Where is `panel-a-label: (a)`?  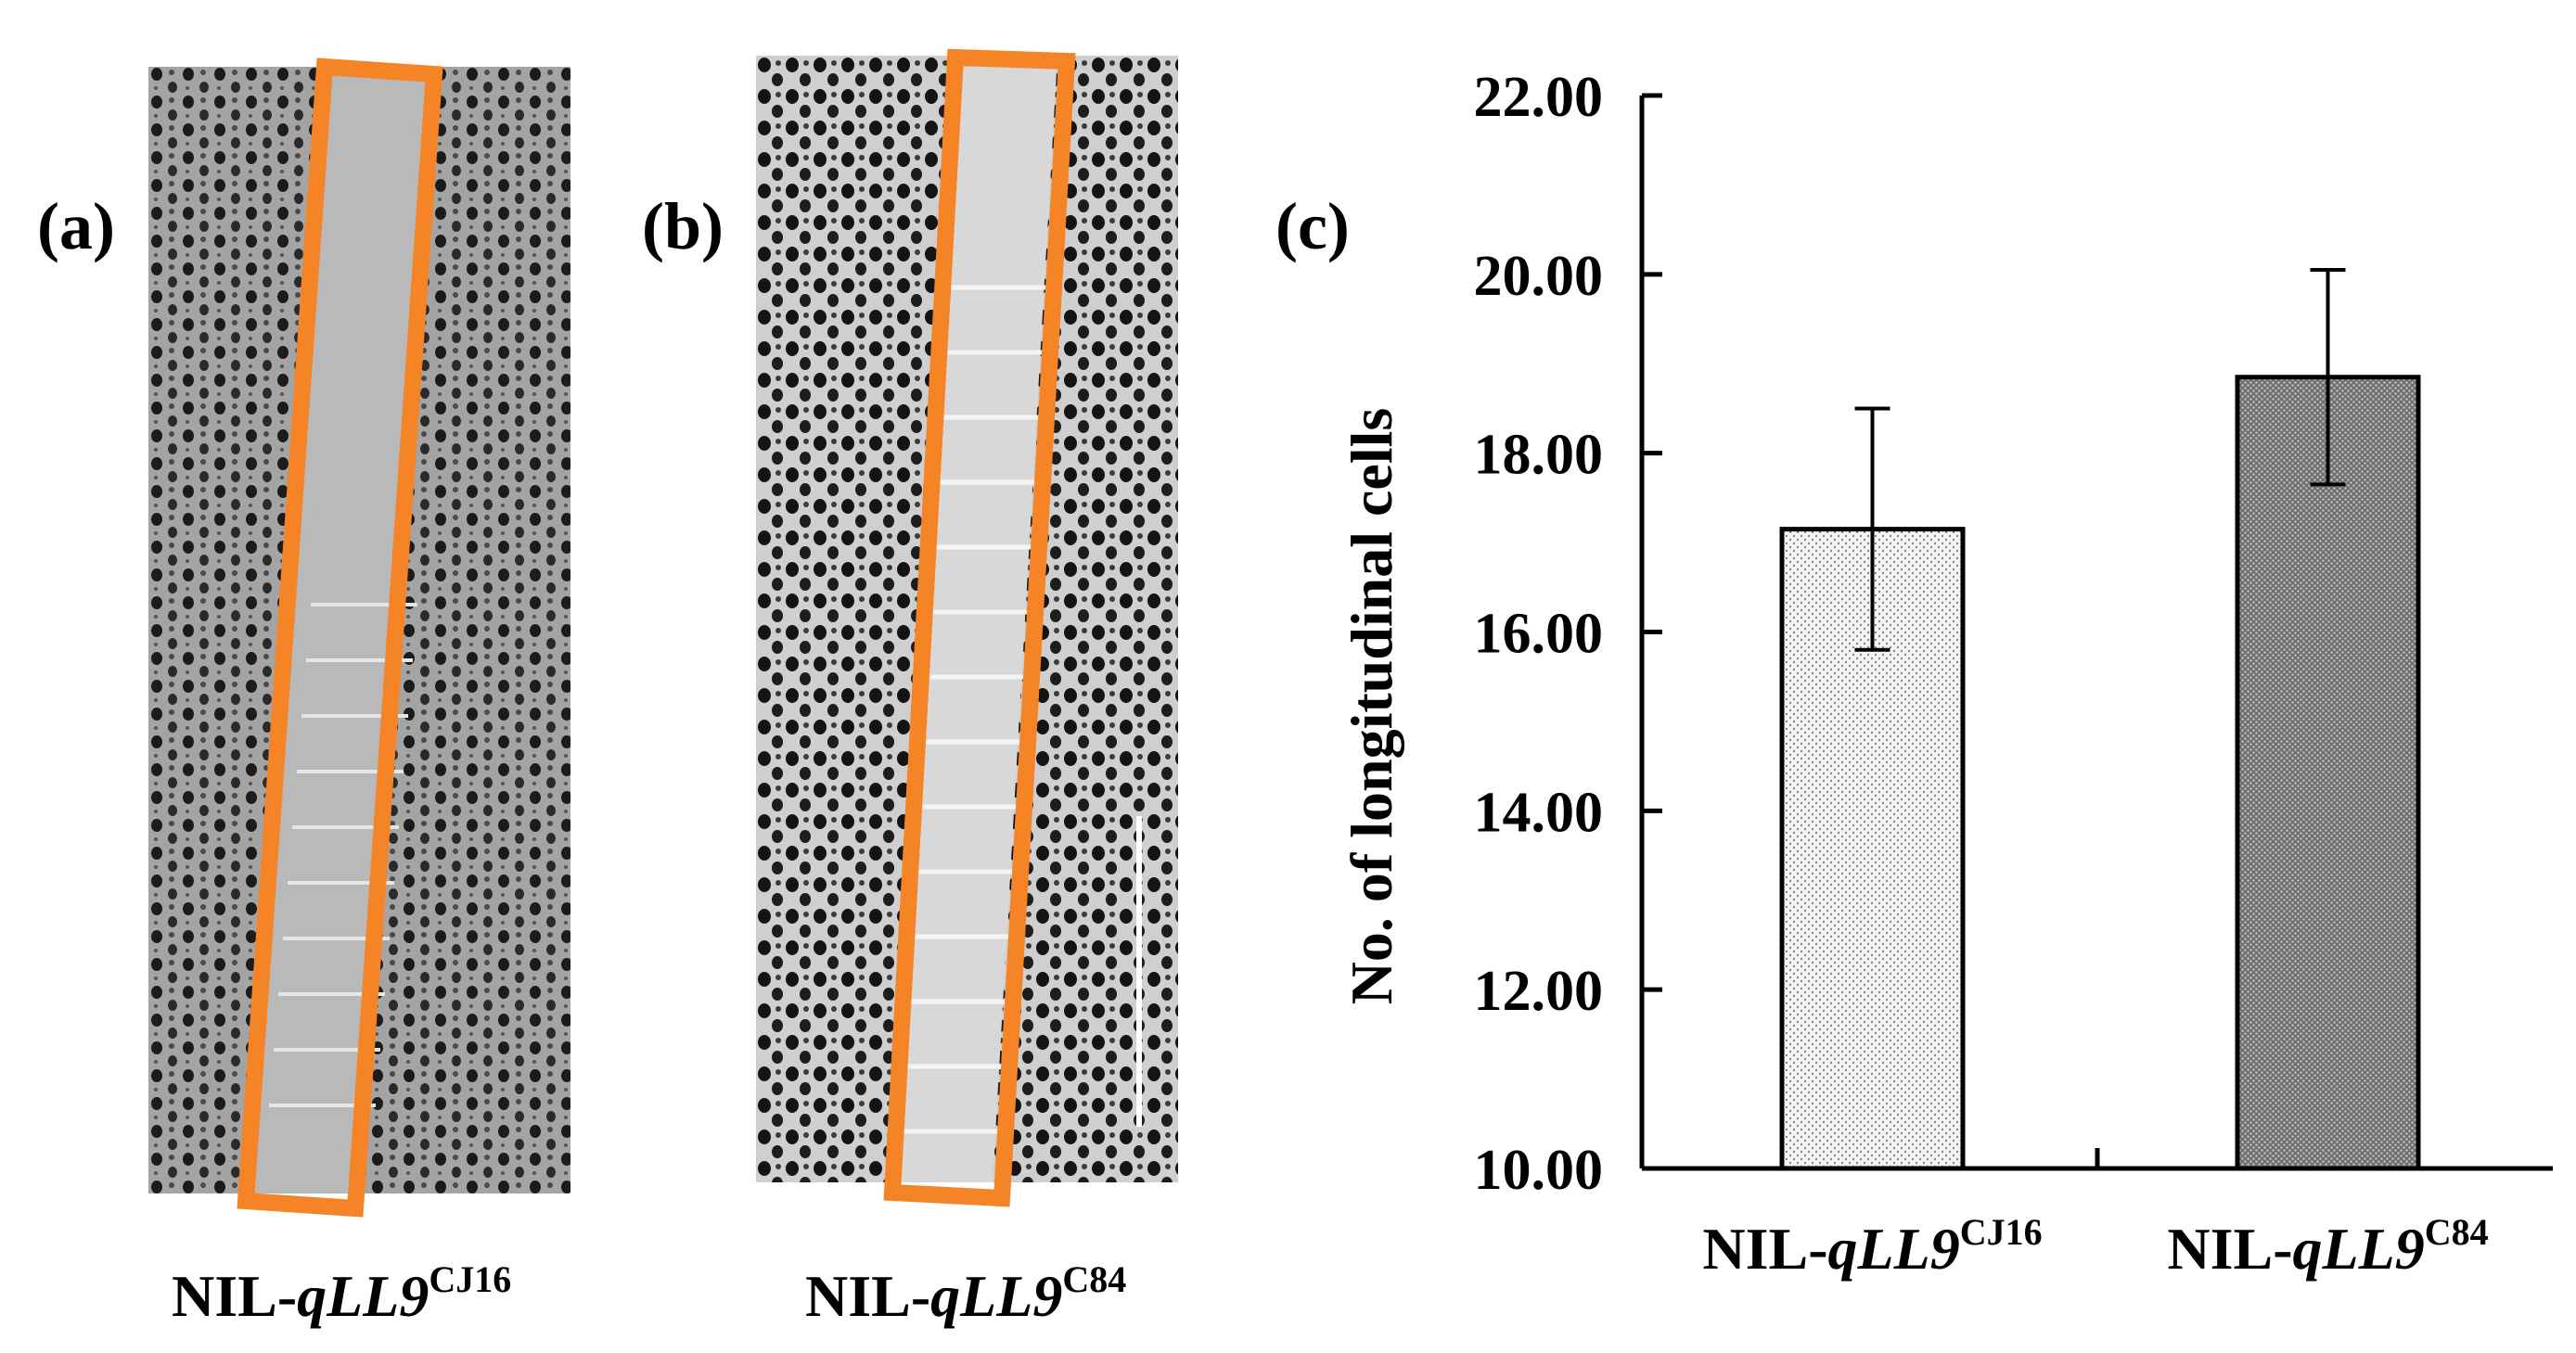
panel-a-label: (a) is located at coordinates (76, 226).